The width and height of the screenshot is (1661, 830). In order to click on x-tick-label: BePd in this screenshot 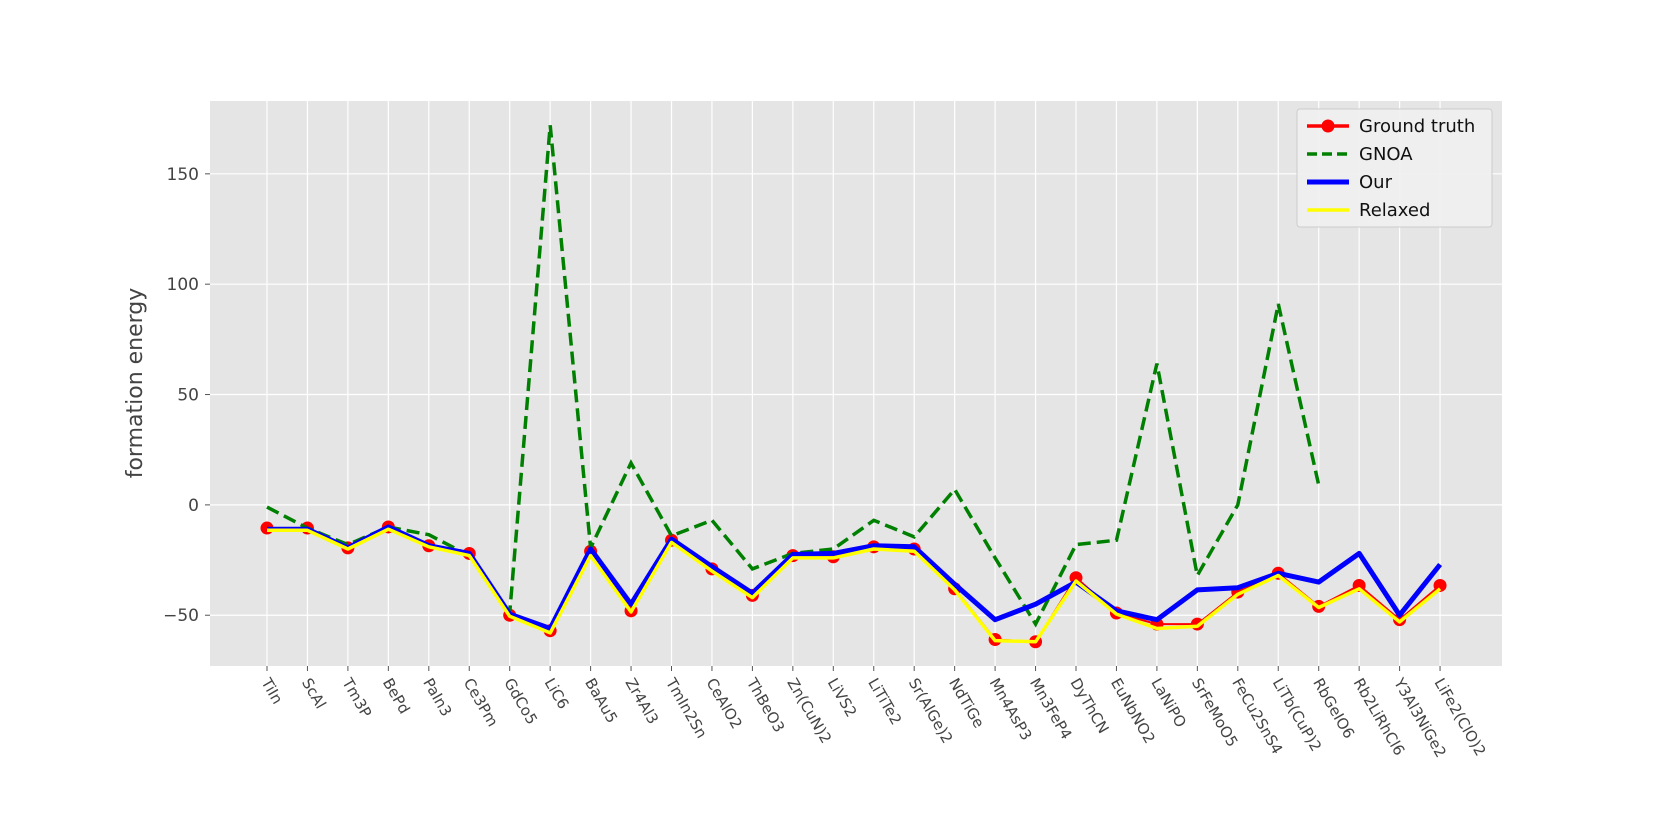, I will do `click(396, 696)`.